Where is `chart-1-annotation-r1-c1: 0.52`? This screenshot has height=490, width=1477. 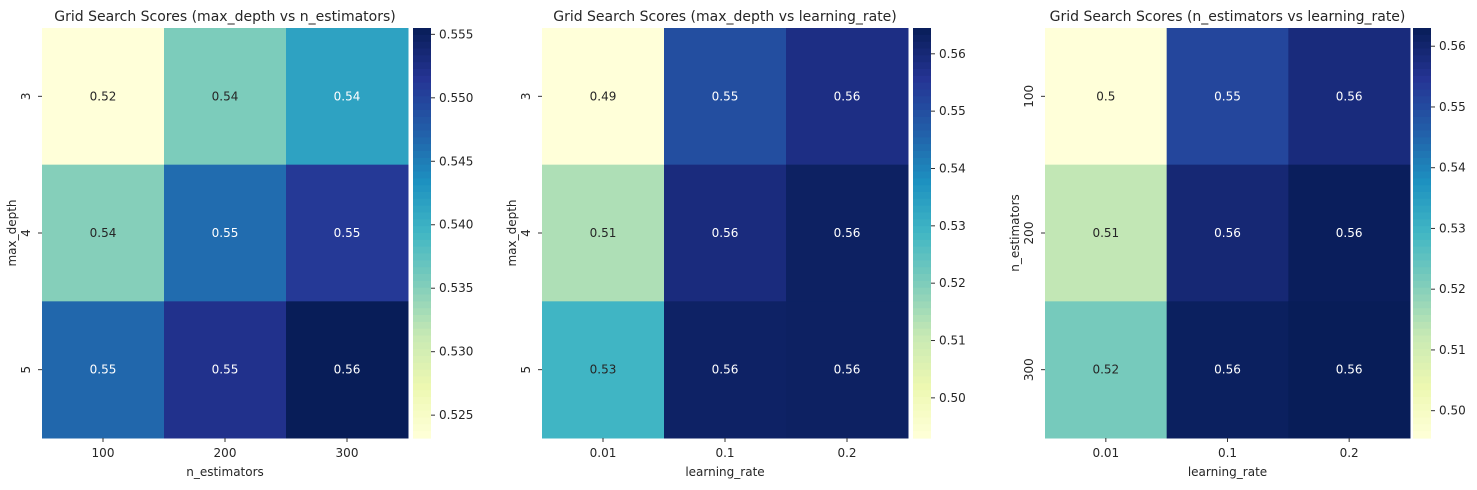 chart-1-annotation-r1-c1: 0.52 is located at coordinates (103, 96).